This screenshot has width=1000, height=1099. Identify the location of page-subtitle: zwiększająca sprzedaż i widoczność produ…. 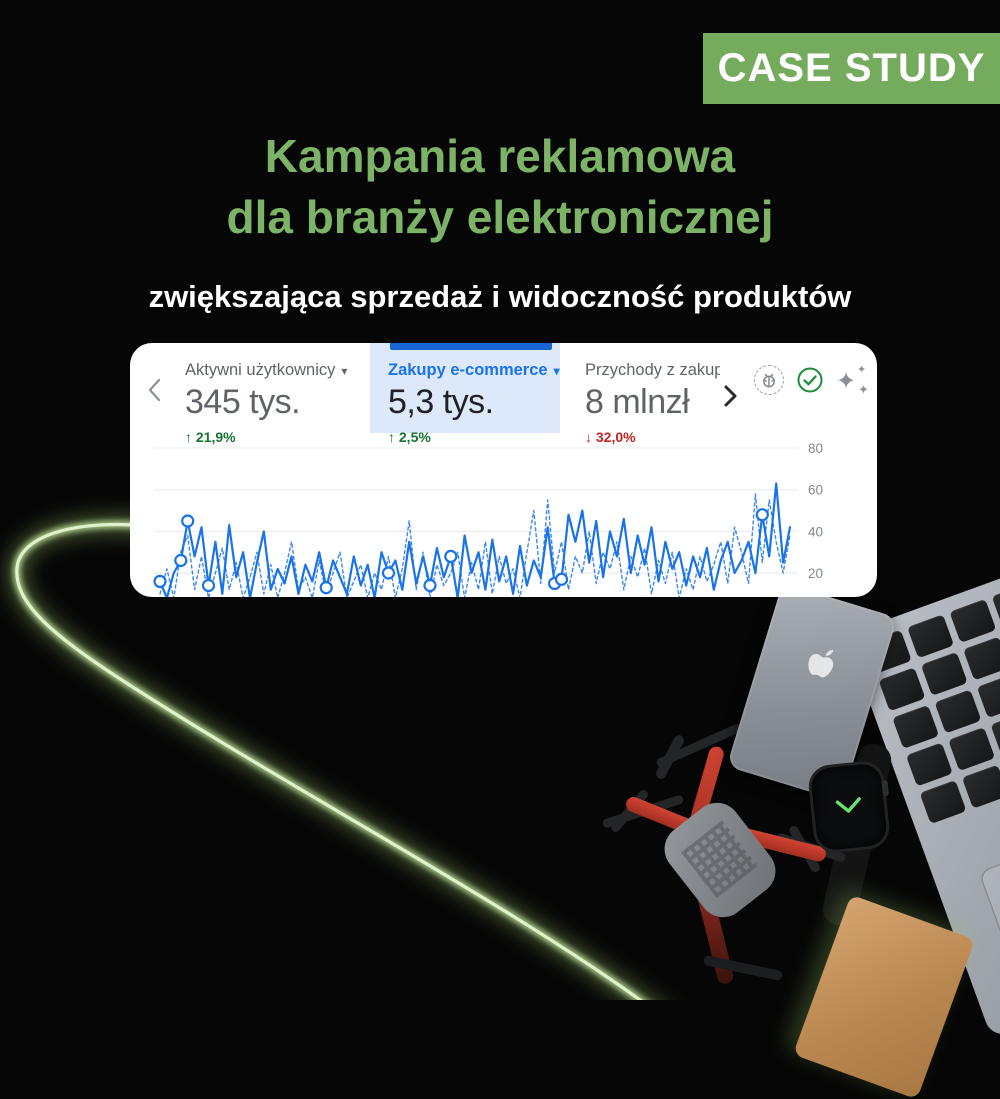
(500, 296).